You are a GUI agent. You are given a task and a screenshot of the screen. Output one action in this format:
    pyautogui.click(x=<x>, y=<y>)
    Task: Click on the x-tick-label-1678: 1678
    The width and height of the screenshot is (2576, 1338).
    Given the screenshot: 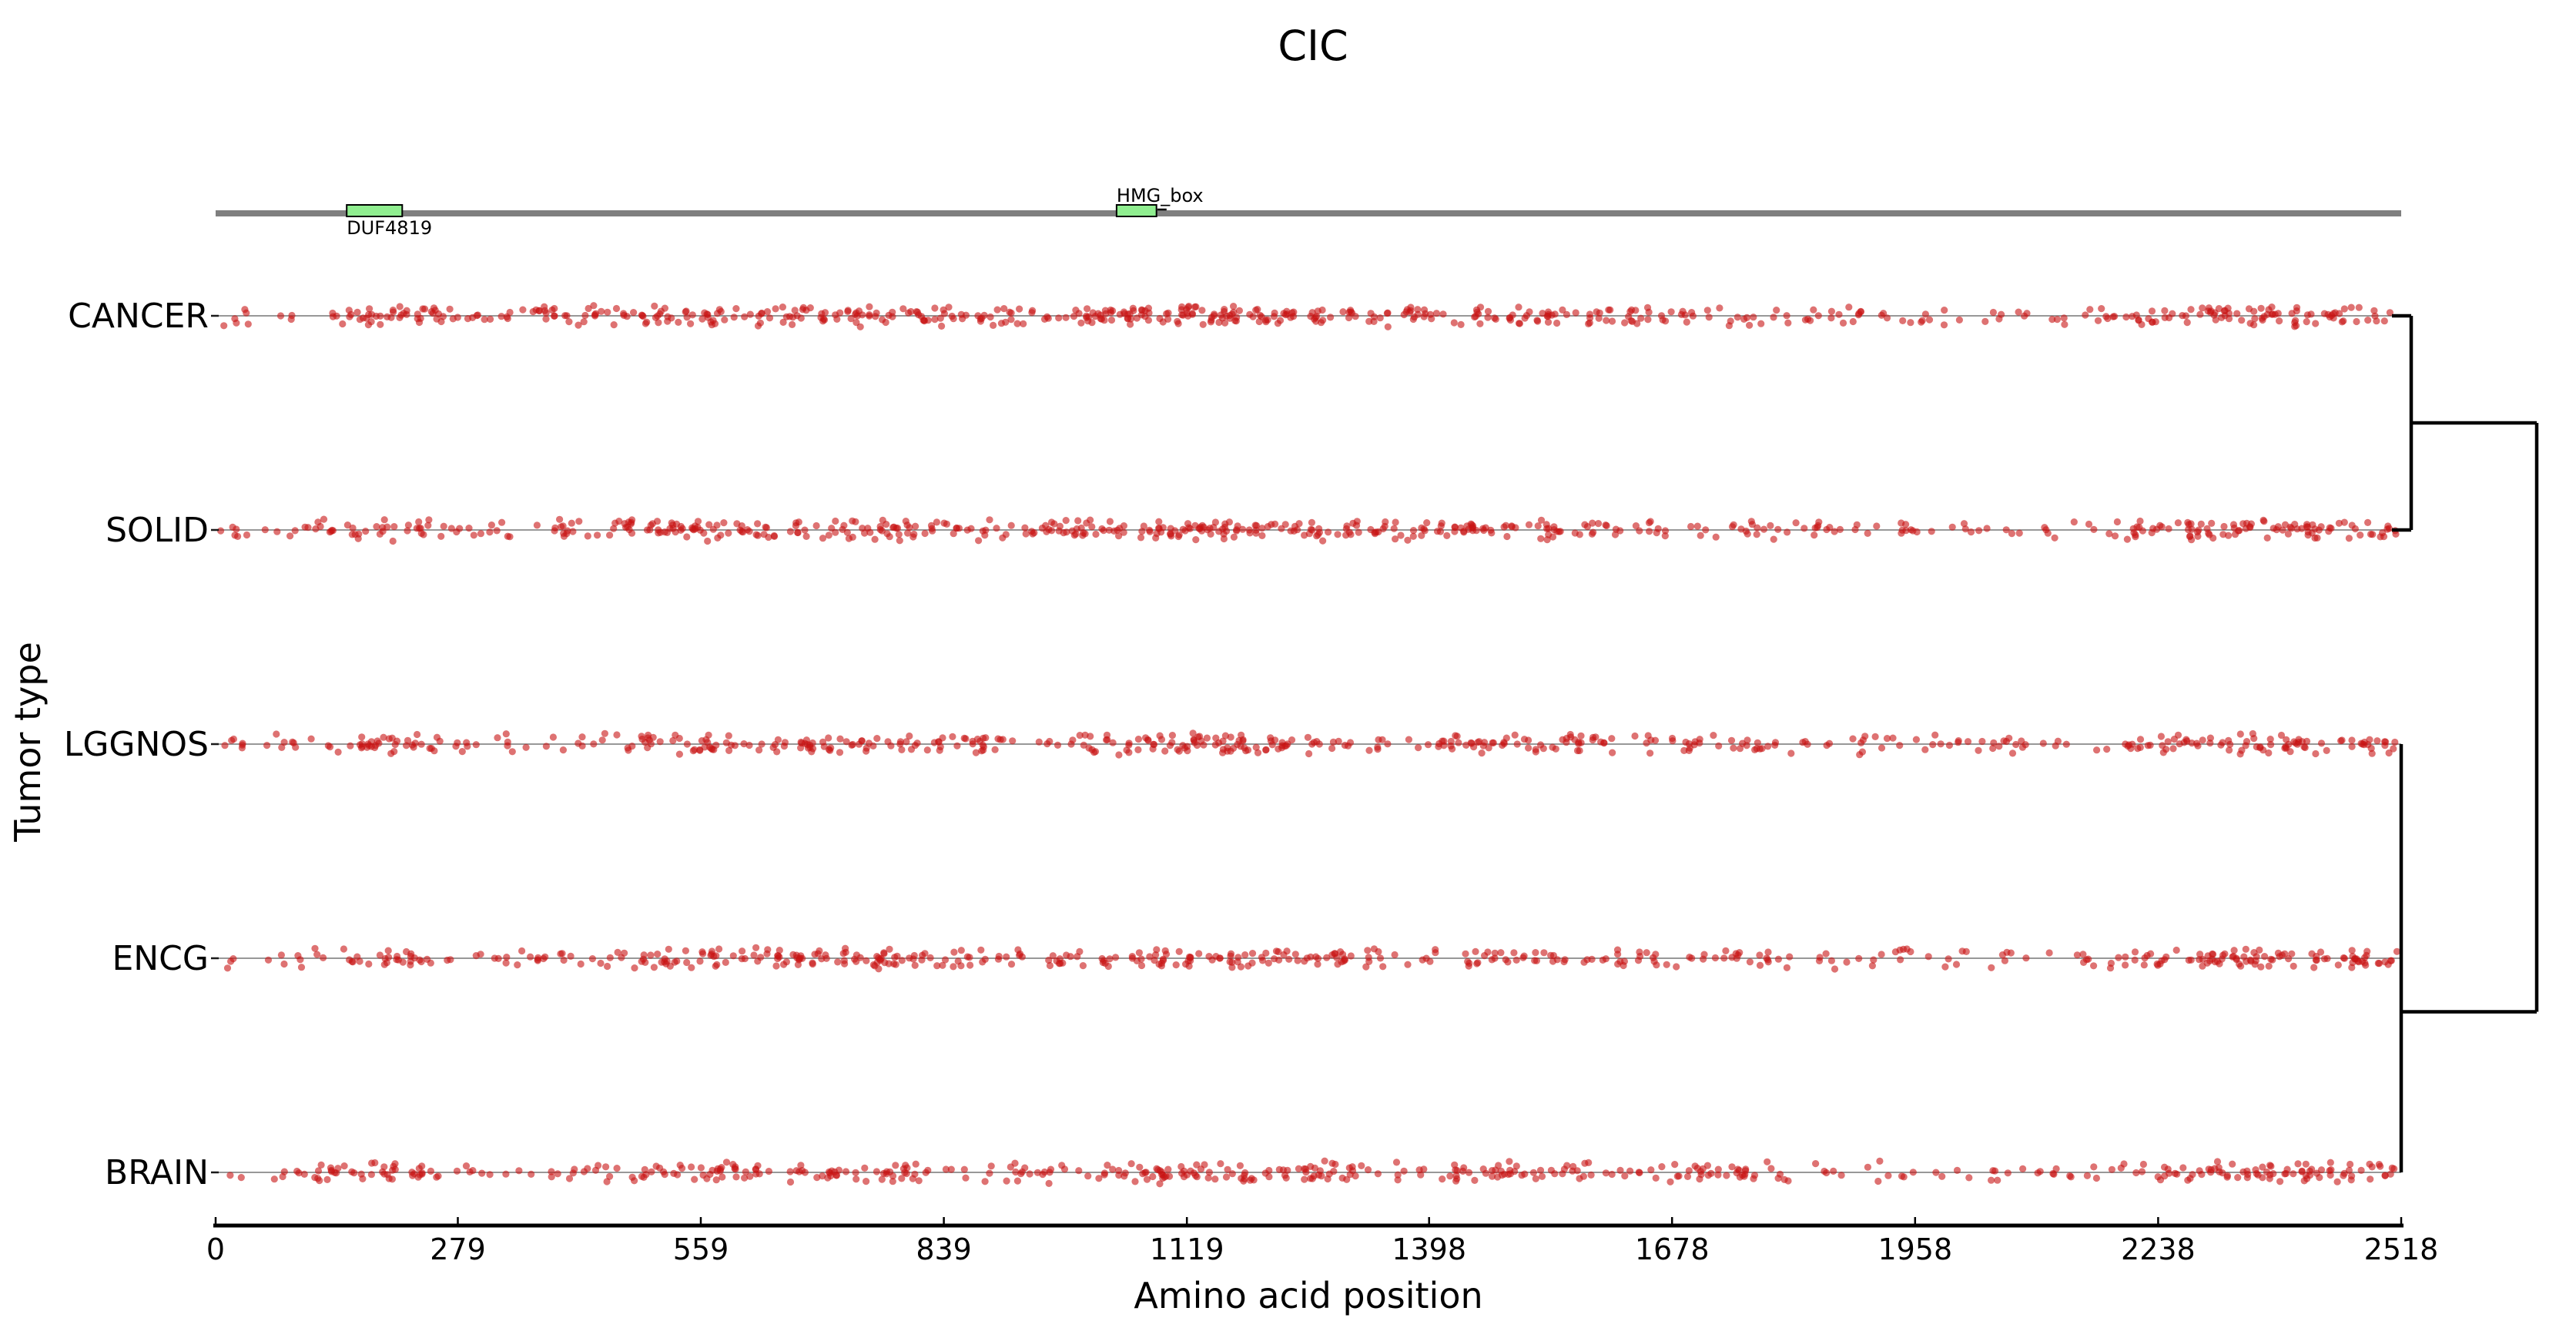 What is the action you would take?
    pyautogui.click(x=1672, y=1249)
    